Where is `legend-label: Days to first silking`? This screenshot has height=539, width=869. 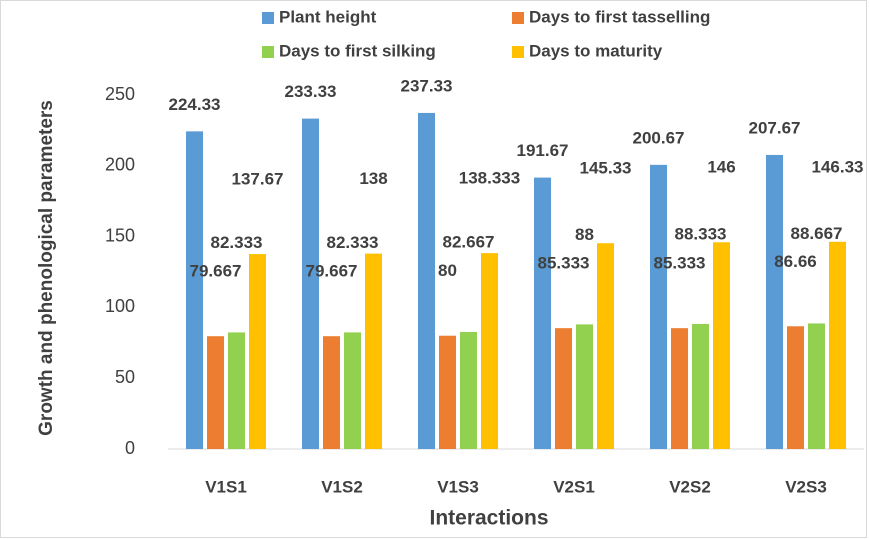
legend-label: Days to first silking is located at coordinates (357, 50).